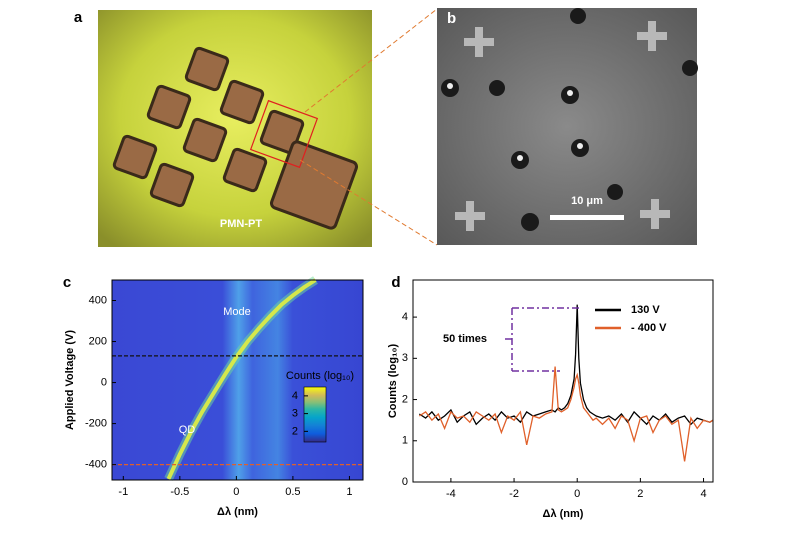 This screenshot has height=535, width=800. Describe the element at coordinates (465, 339) in the screenshot. I see `annotation: 50 times` at that location.